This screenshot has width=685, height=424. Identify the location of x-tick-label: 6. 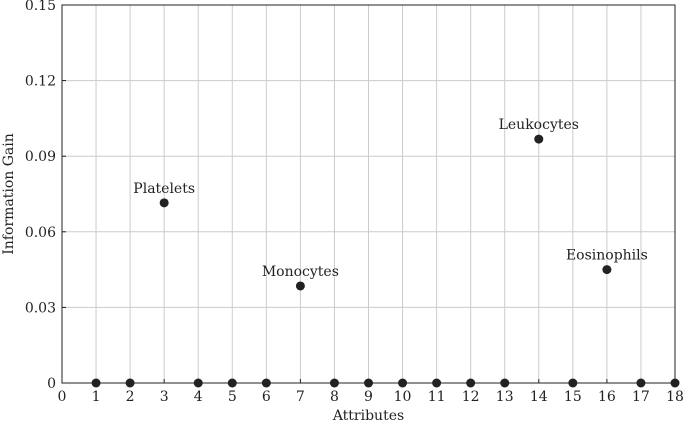
(266, 397).